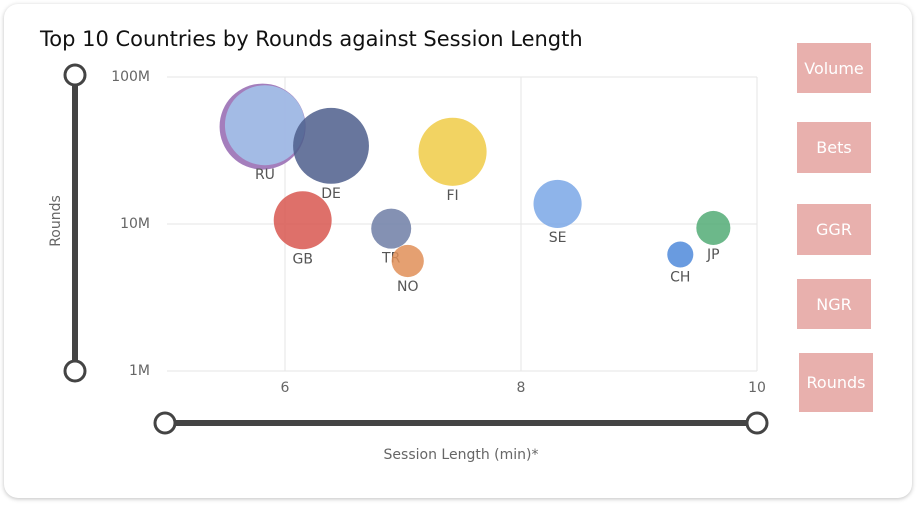 Image resolution: width=918 pixels, height=506 pixels. I want to click on data-label: NO, so click(408, 287).